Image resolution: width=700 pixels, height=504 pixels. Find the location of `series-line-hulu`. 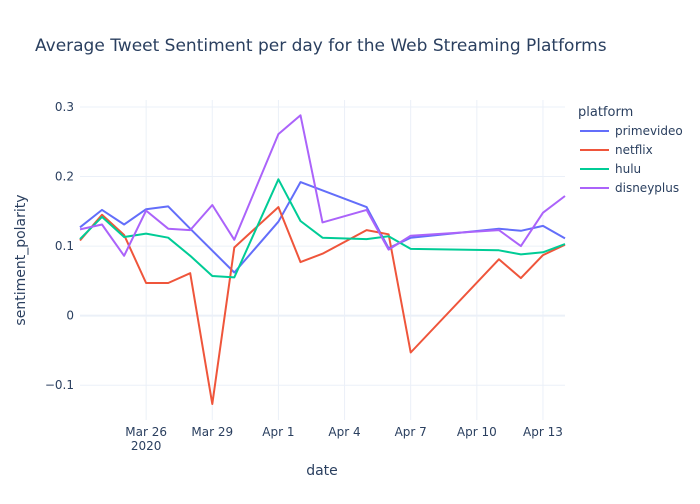

series-line-hulu is located at coordinates (322, 228).